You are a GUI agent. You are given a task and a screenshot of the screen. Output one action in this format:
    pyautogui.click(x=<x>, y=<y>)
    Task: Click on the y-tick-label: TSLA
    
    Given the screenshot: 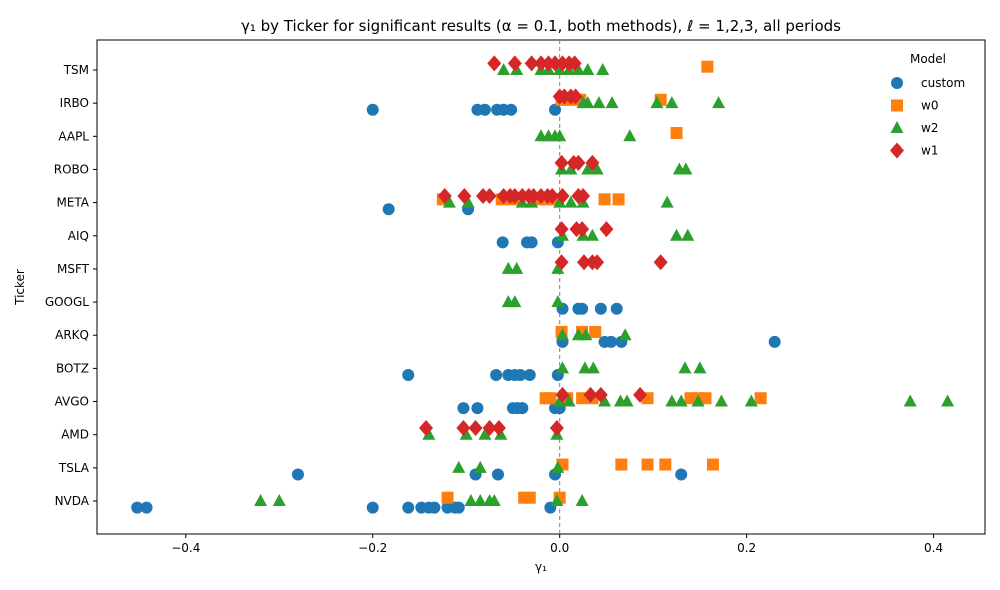 What is the action you would take?
    pyautogui.click(x=74, y=468)
    